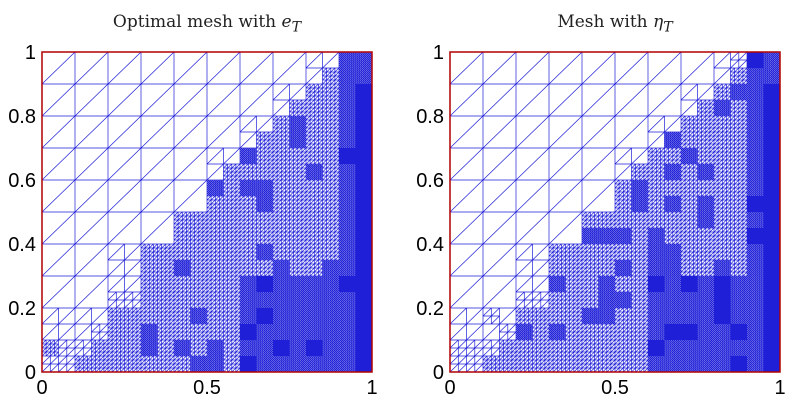 The width and height of the screenshot is (789, 396). I want to click on left-y-tick-0: 0, so click(30, 373).